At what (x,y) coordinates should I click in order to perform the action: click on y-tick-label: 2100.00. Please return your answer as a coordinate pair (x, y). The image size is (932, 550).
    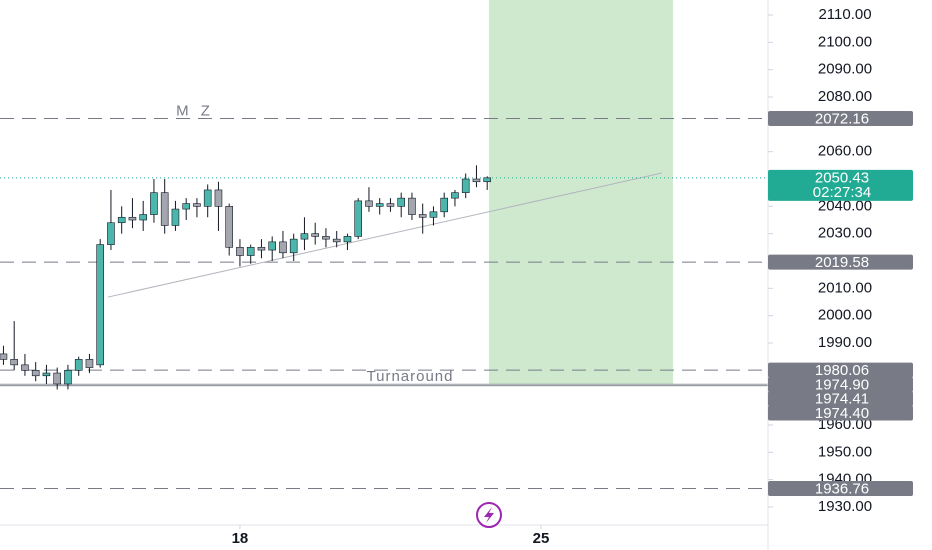
    Looking at the image, I should click on (845, 41).